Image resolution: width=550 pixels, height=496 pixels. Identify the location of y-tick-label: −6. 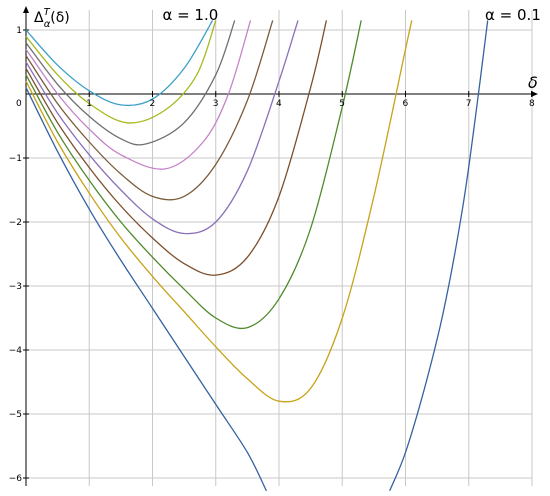
(16, 479).